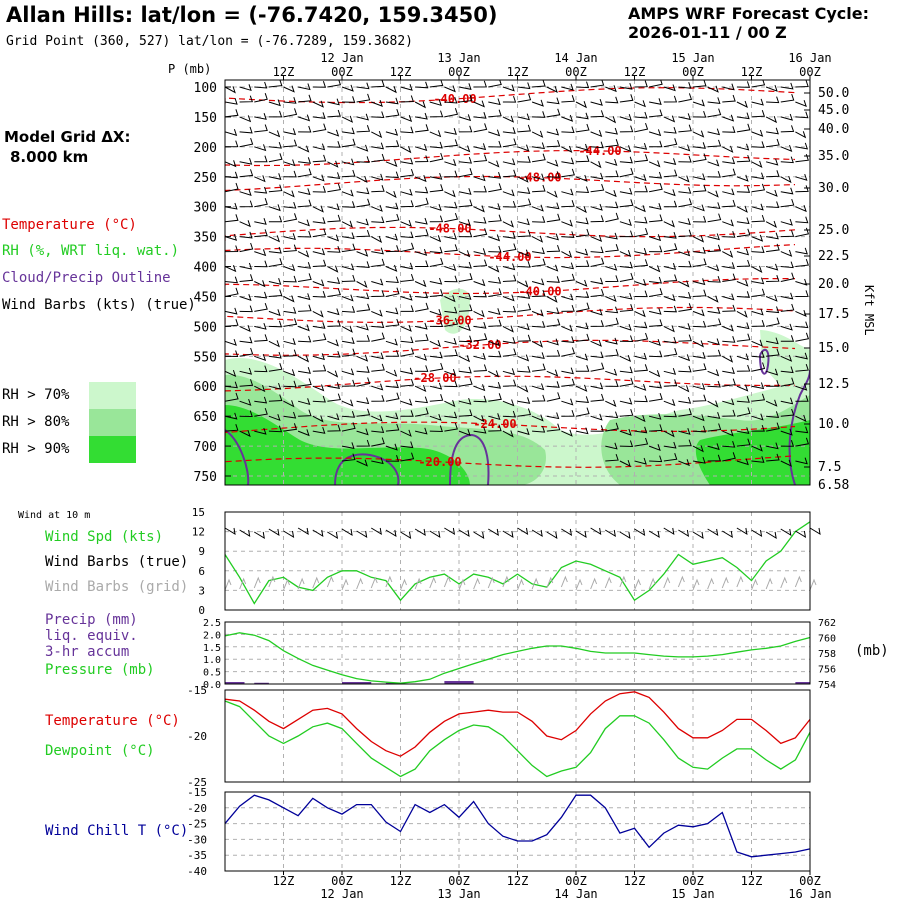 The image size is (900, 900). Describe the element at coordinates (205, 417) in the screenshot. I see `pressure-tick-label: 650` at that location.